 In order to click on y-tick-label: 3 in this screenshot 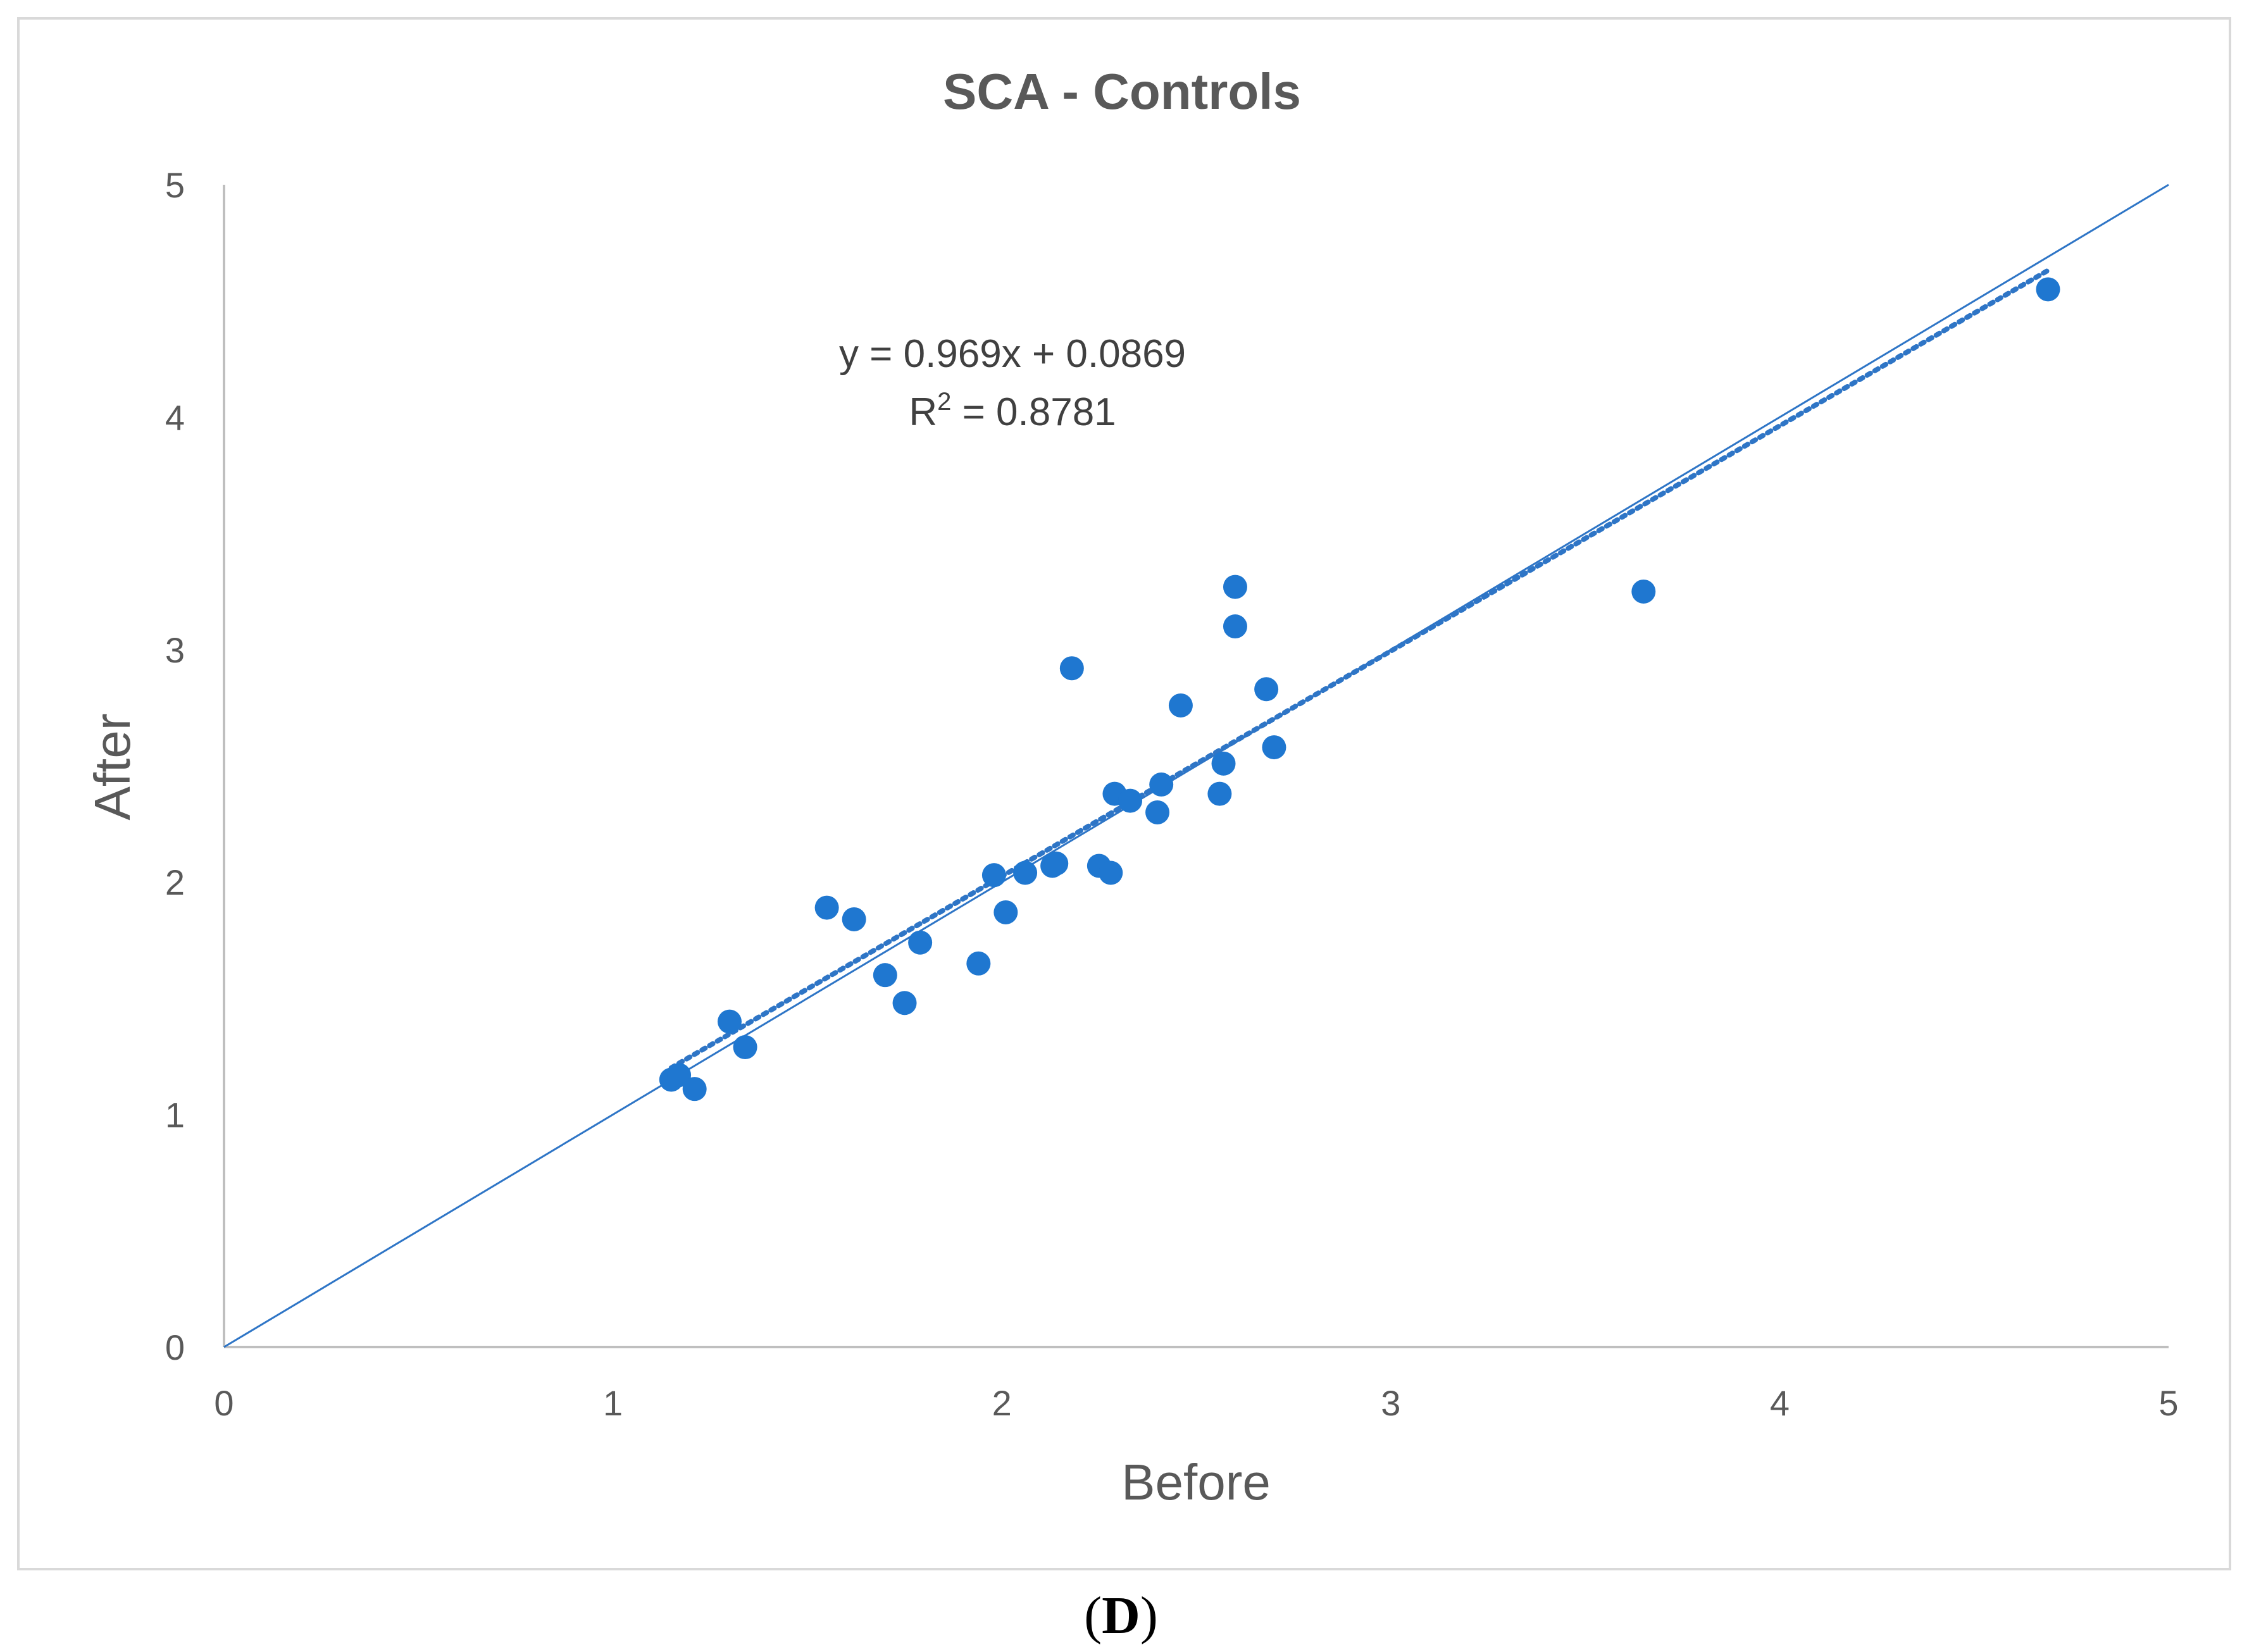, I will do `click(175, 650)`.